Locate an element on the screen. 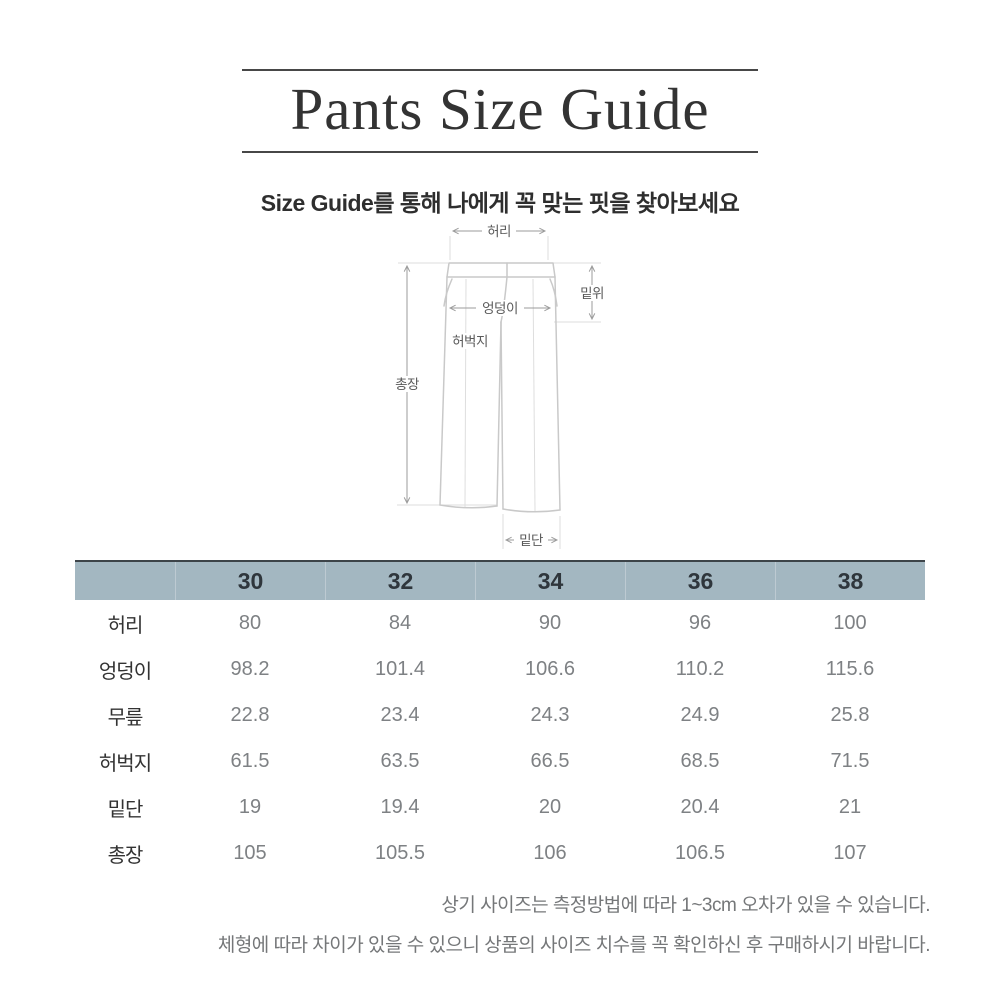 The image size is (1000, 1000). table-row: 엉덩이 98.2 101.4 106.6 110.2 115.6 is located at coordinates (500, 669).